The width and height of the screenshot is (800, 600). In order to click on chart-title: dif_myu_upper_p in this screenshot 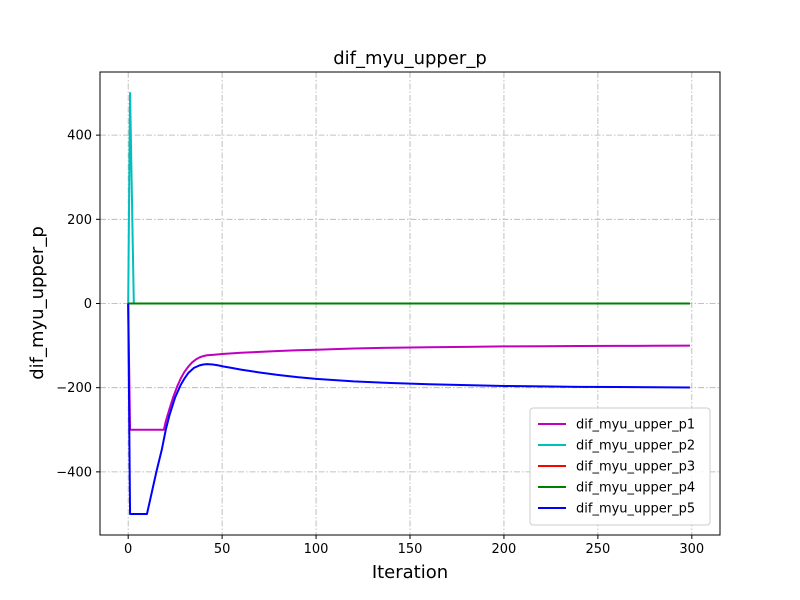, I will do `click(410, 58)`.